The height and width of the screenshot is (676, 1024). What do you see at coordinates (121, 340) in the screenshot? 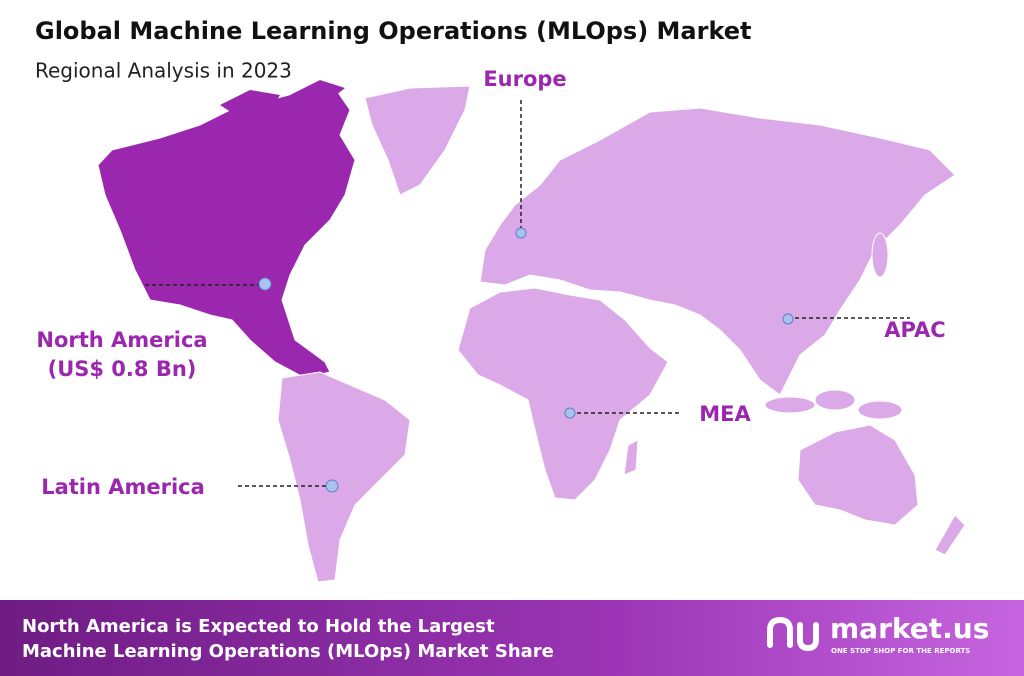
I see `region-label: North America` at bounding box center [121, 340].